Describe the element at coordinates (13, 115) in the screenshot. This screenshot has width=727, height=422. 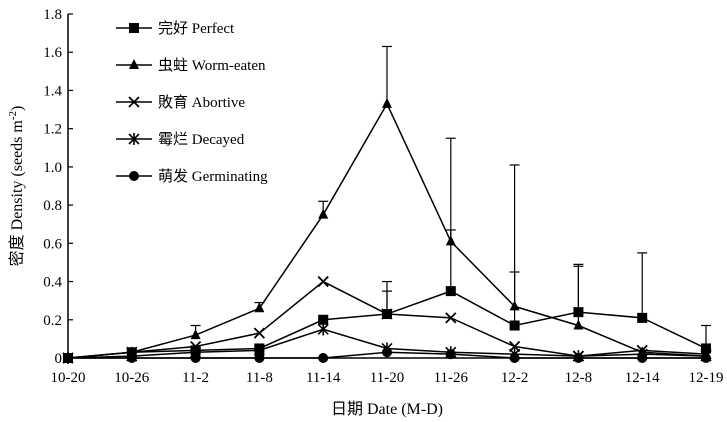
I see `y-axis-title-superscript: -2` at that location.